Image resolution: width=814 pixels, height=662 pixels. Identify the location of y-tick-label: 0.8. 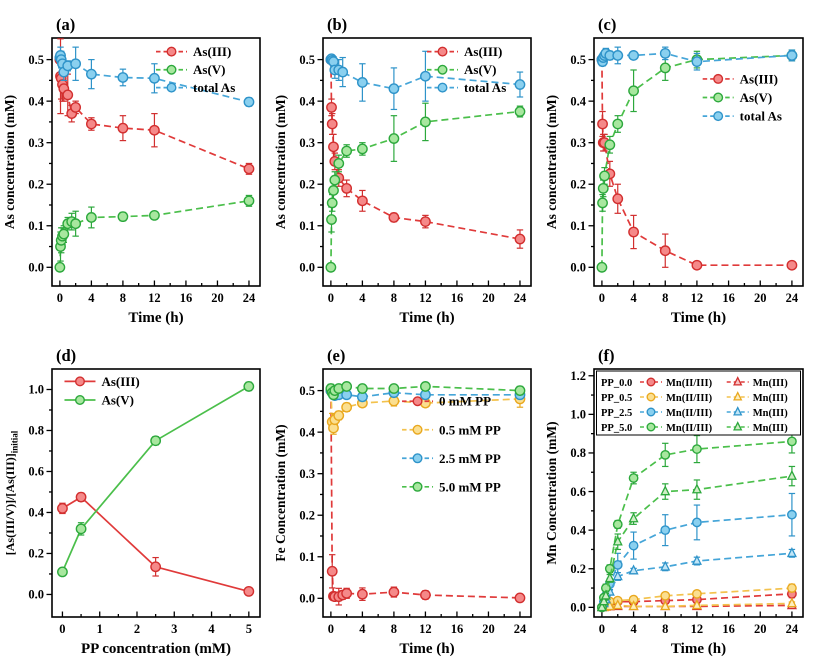
(36, 431).